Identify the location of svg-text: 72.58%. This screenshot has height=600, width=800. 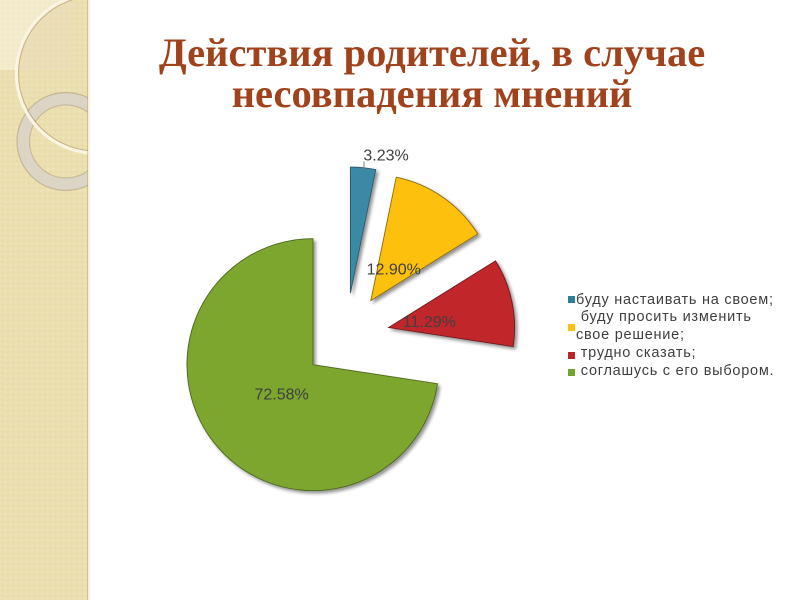
(282, 394).